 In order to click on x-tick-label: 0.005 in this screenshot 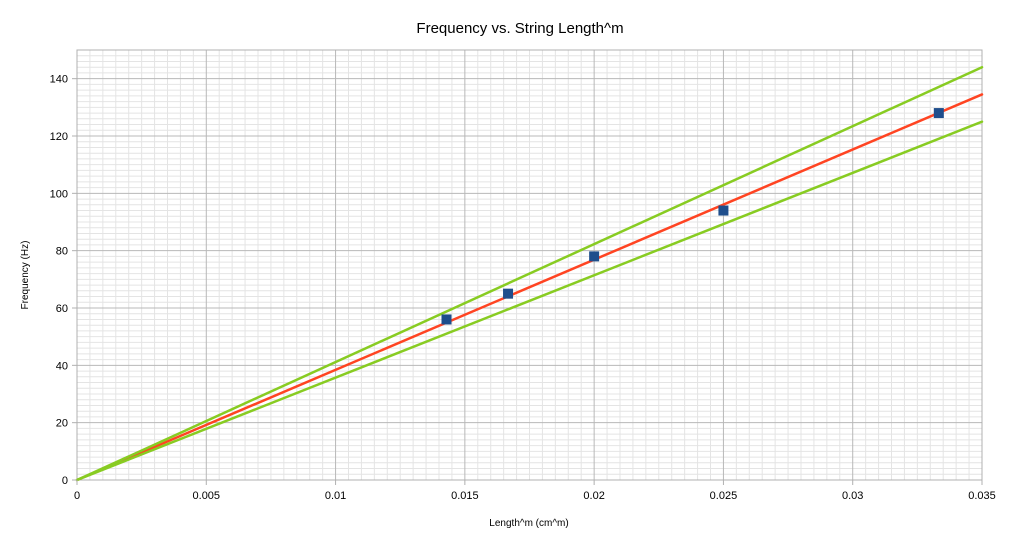, I will do `click(207, 496)`.